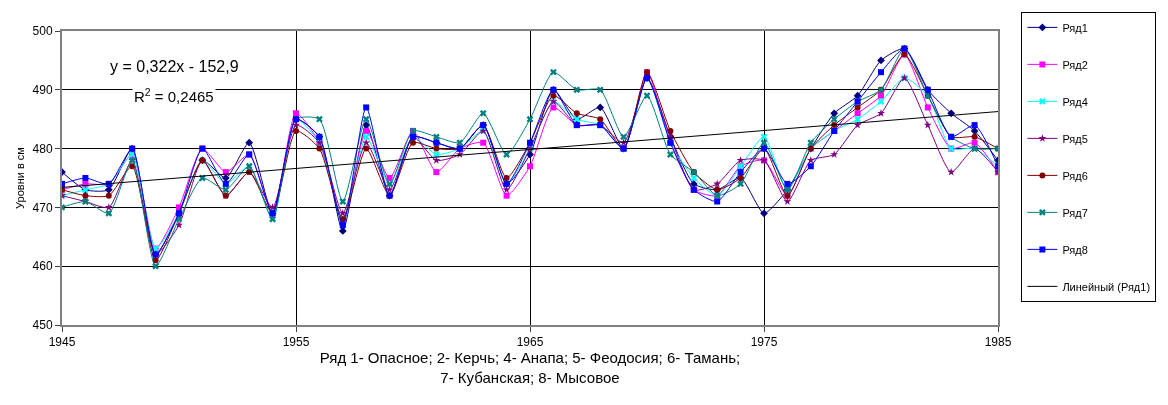 The width and height of the screenshot is (1168, 405). What do you see at coordinates (1075, 212) in the screenshot?
I see `legend-label: Ряд7` at bounding box center [1075, 212].